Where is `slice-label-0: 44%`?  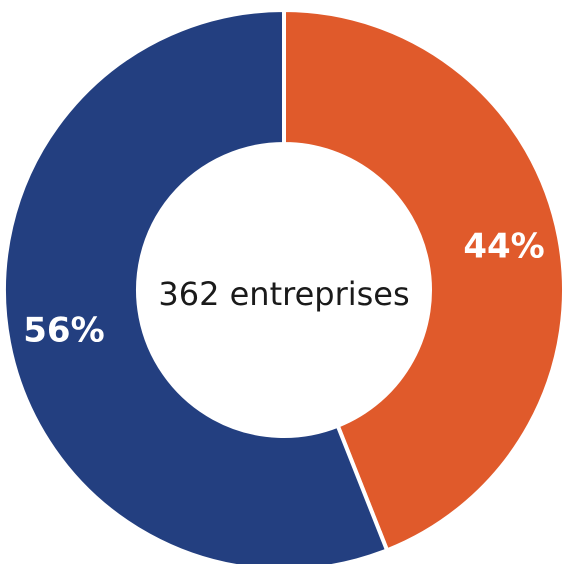
slice-label-0: 44% is located at coordinates (503, 247).